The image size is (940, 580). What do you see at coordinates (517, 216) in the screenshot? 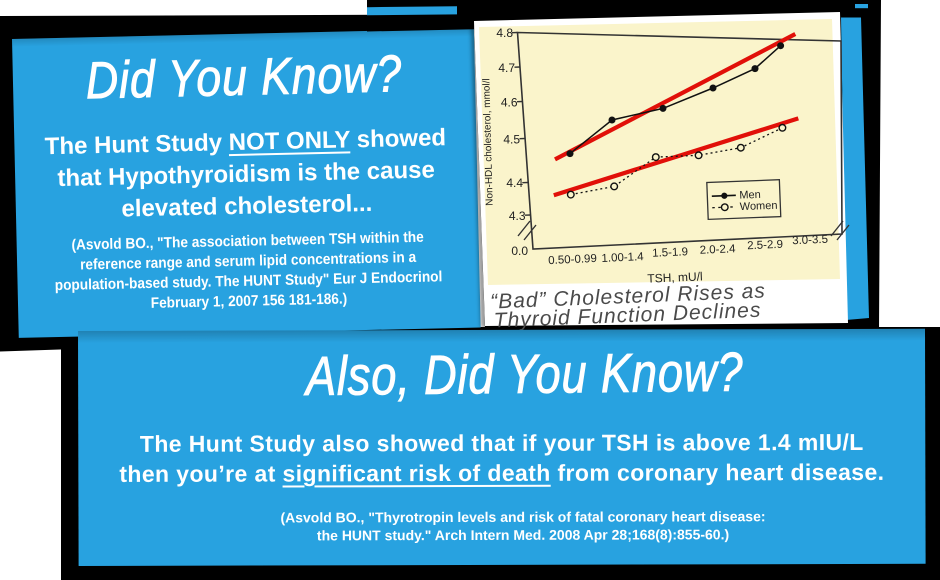
I see `svg-text: 4.3` at bounding box center [517, 216].